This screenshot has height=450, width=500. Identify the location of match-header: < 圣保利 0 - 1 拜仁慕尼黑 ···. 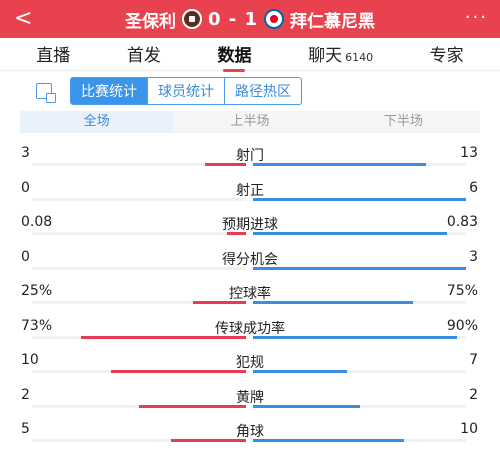
(250, 19).